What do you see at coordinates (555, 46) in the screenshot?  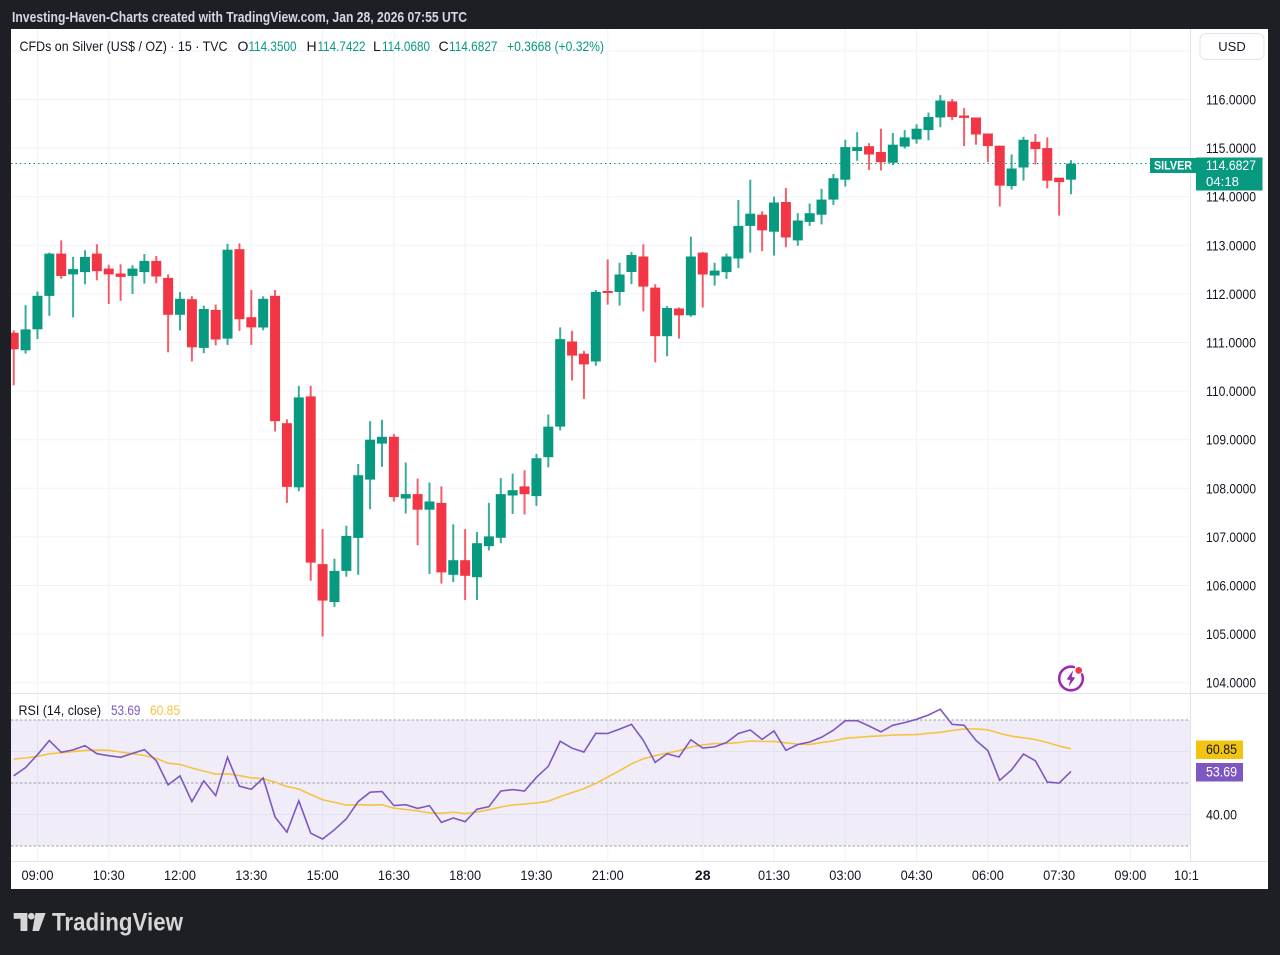 I see `svg-text: +0.3668 (+0.32%)` at bounding box center [555, 46].